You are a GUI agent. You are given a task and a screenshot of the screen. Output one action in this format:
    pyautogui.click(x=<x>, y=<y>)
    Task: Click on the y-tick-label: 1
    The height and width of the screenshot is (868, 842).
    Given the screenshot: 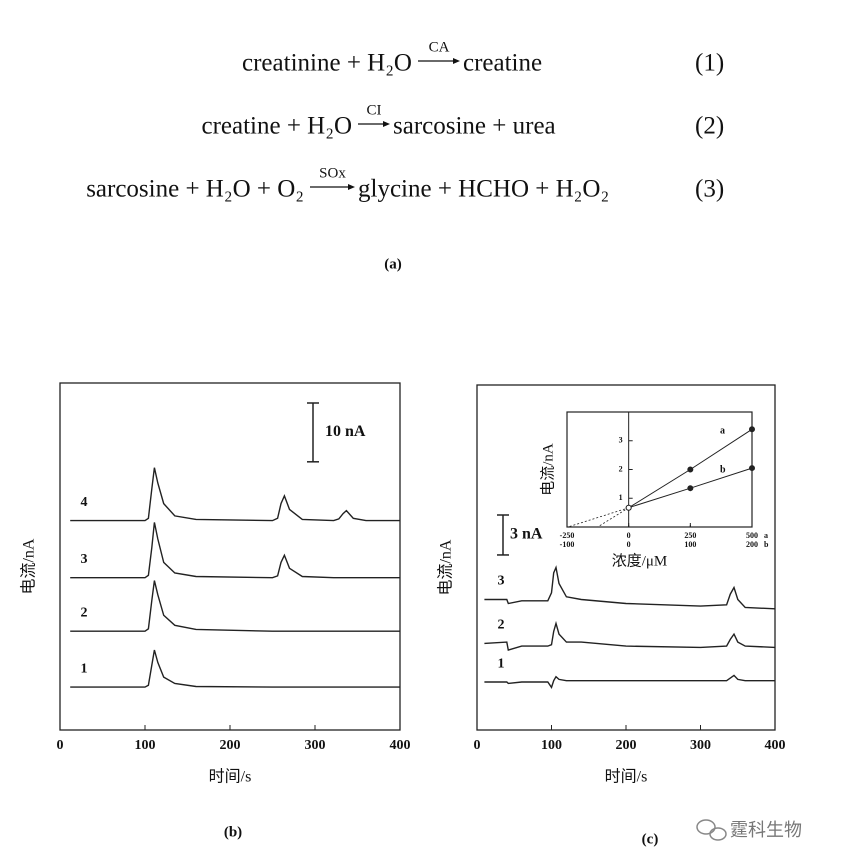 What is the action you would take?
    pyautogui.click(x=621, y=497)
    